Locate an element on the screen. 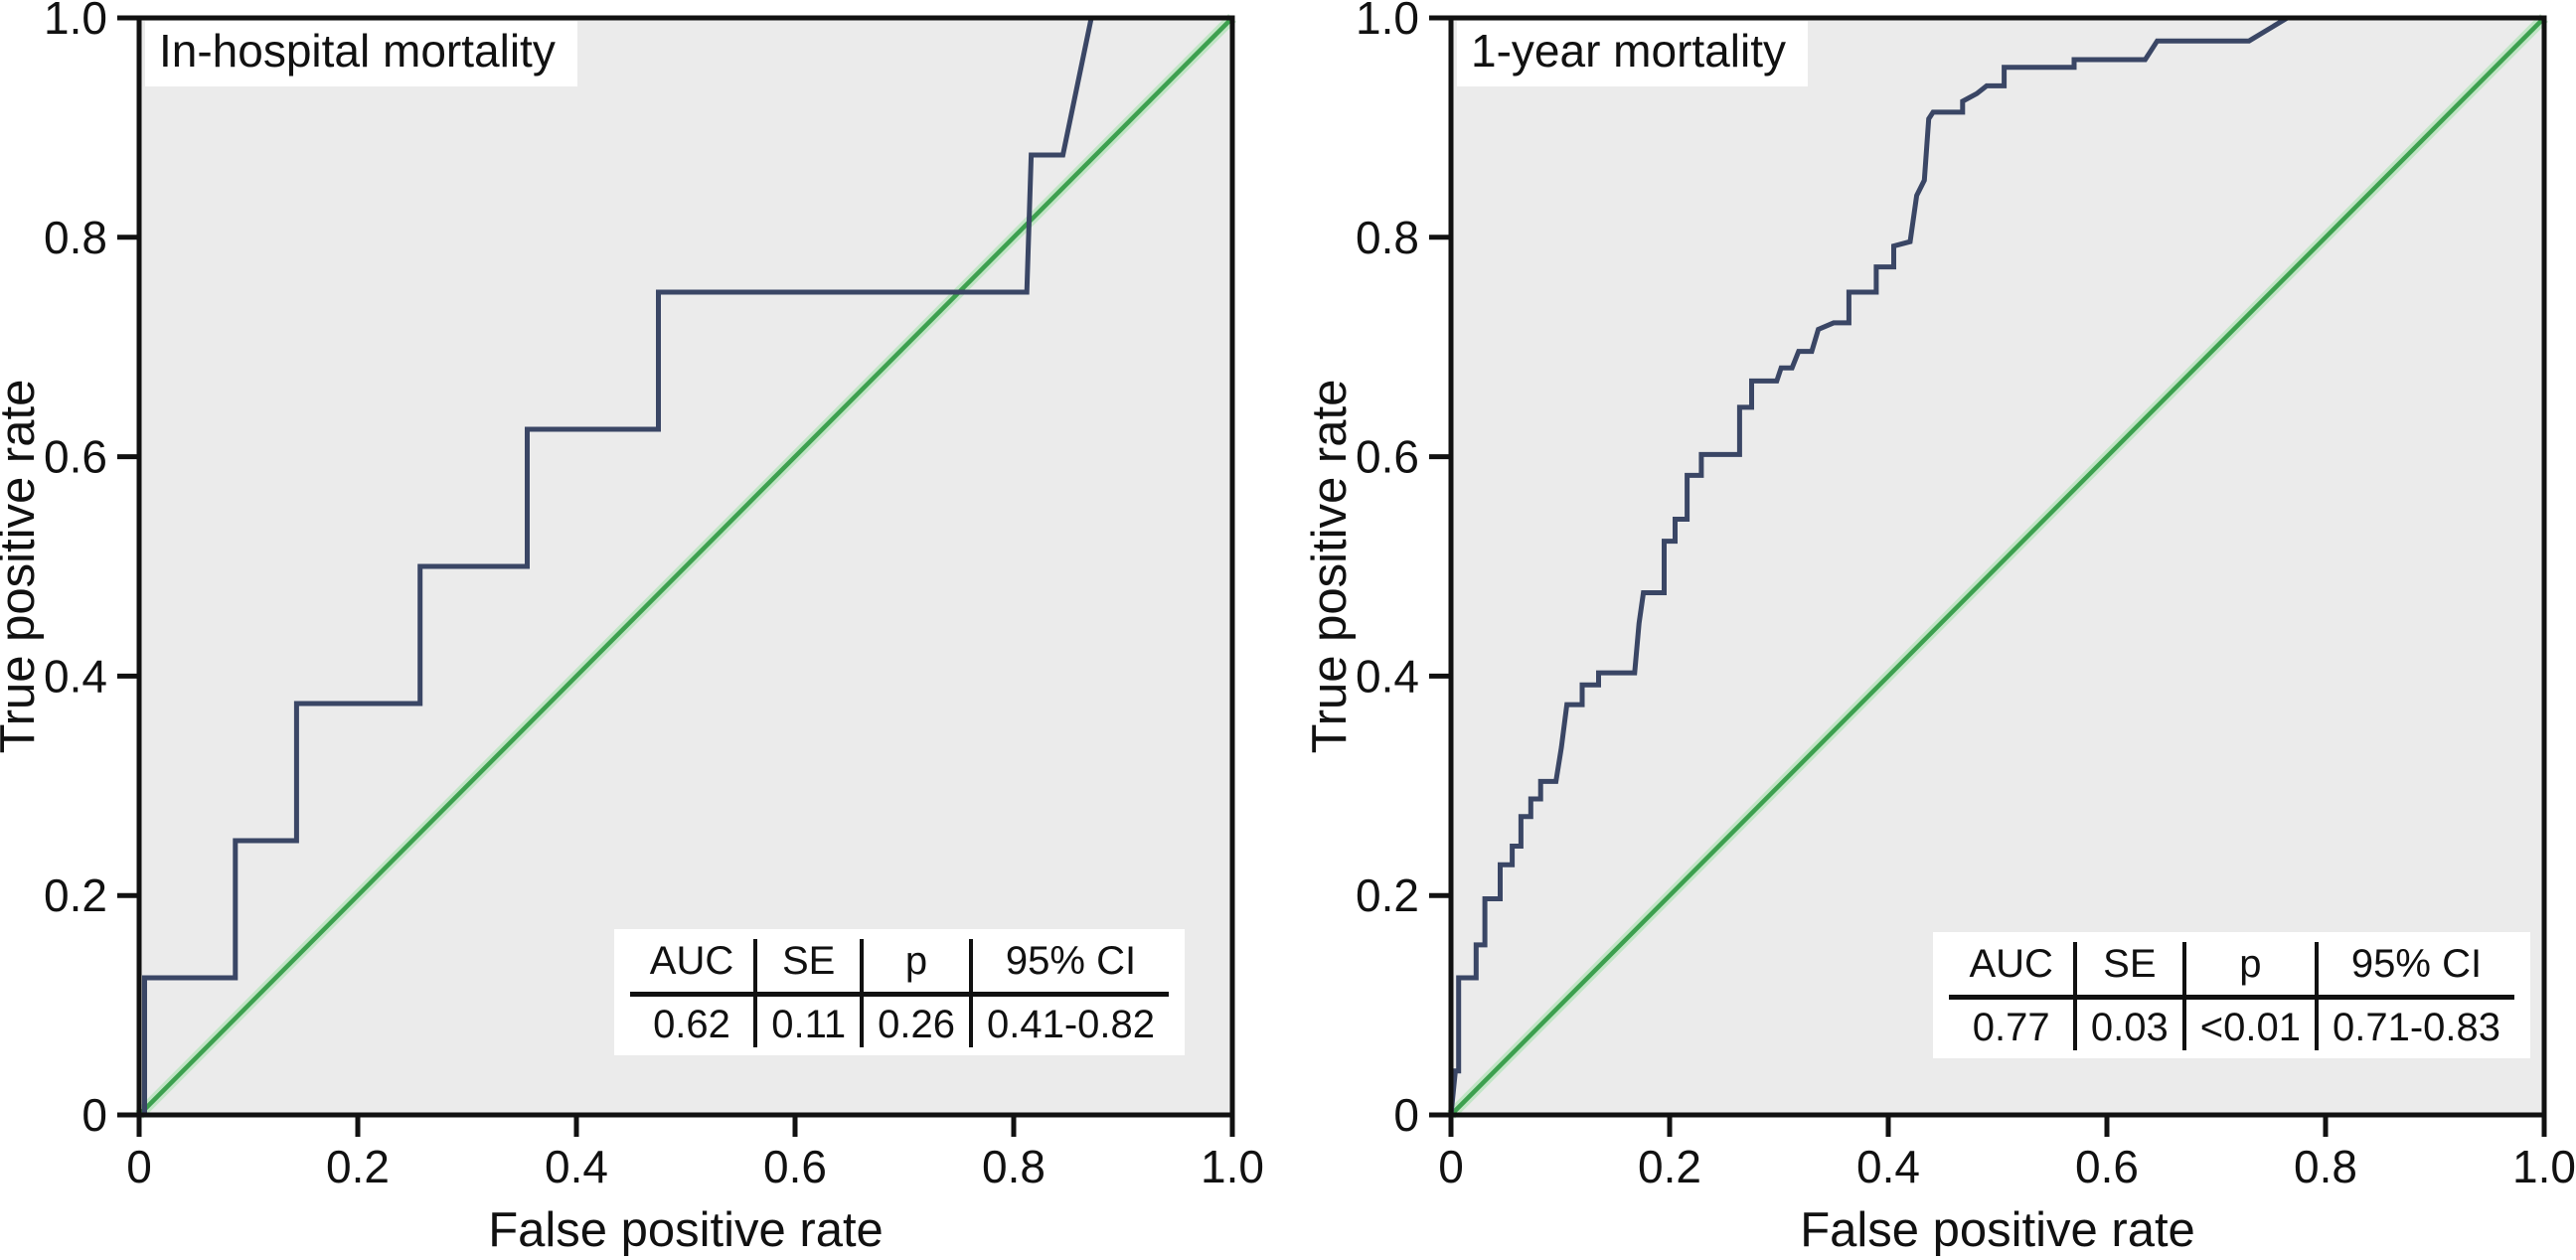 This screenshot has width=2576, height=1260. stats-value-cell: 0.41-0.82 is located at coordinates (1068, 1021).